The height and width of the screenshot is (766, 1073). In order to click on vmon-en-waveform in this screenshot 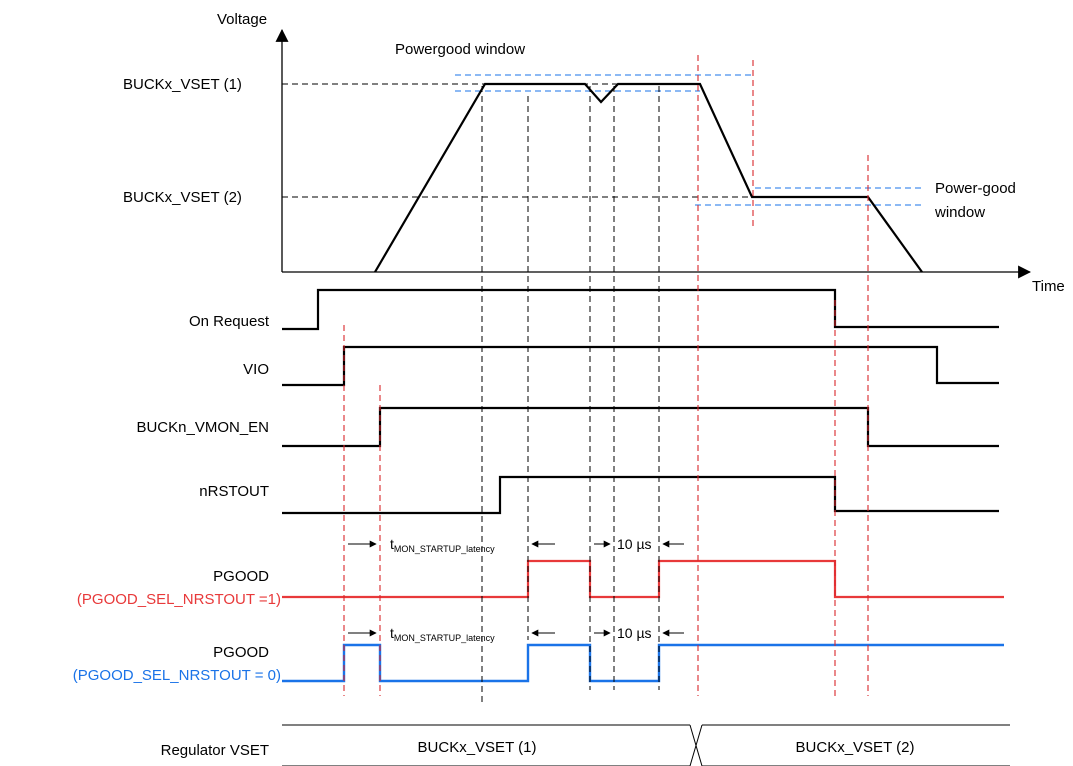, I will do `click(640, 427)`.